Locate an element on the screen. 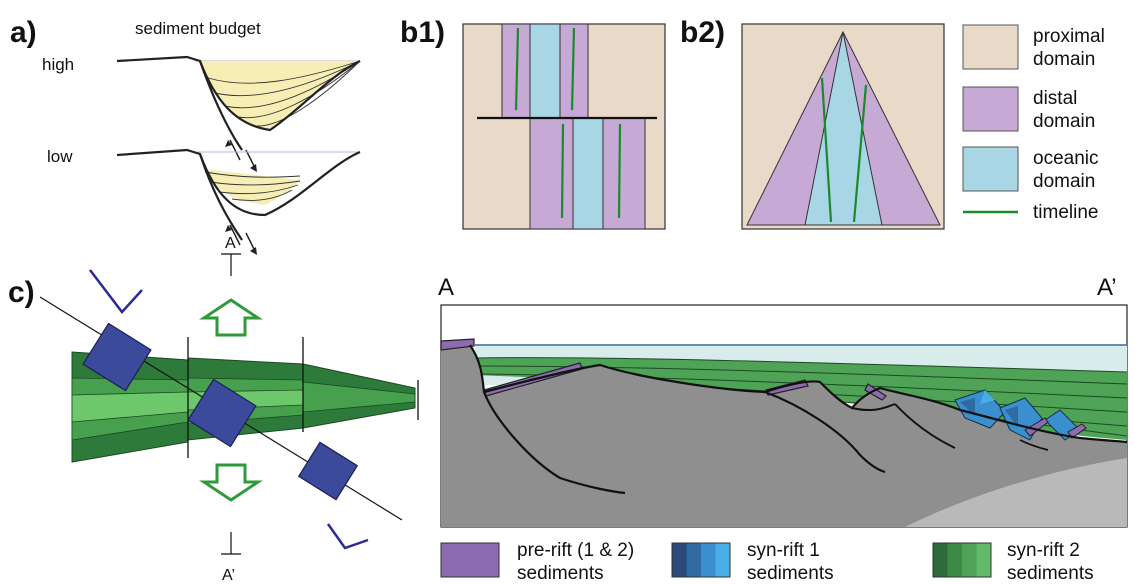  oceanic-crust is located at coordinates (1016, 492).